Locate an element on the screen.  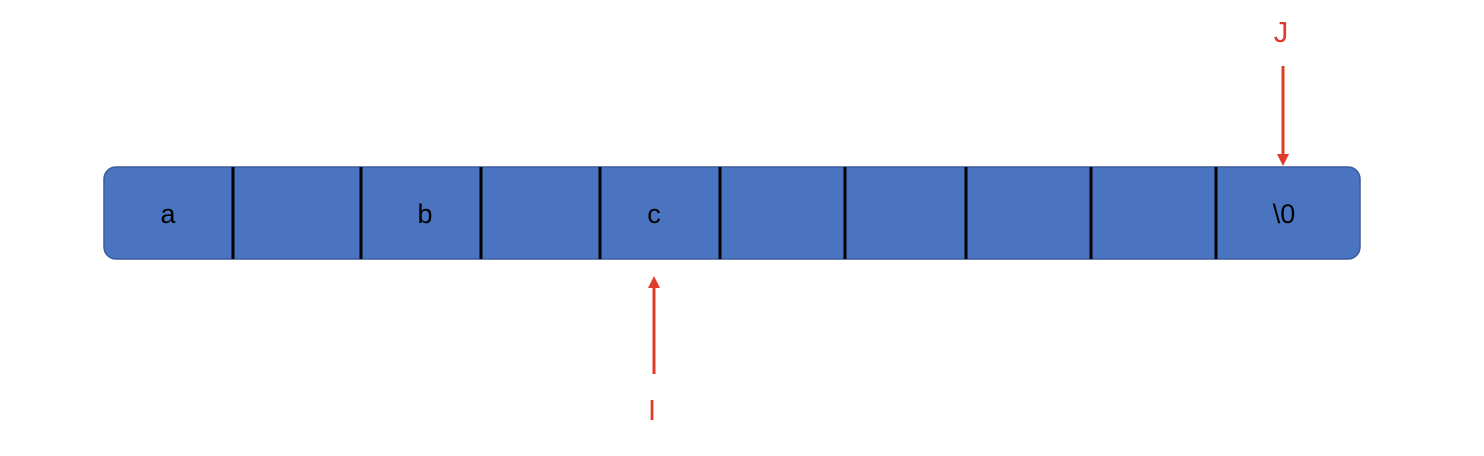
cell-0-label: a is located at coordinates (168, 214).